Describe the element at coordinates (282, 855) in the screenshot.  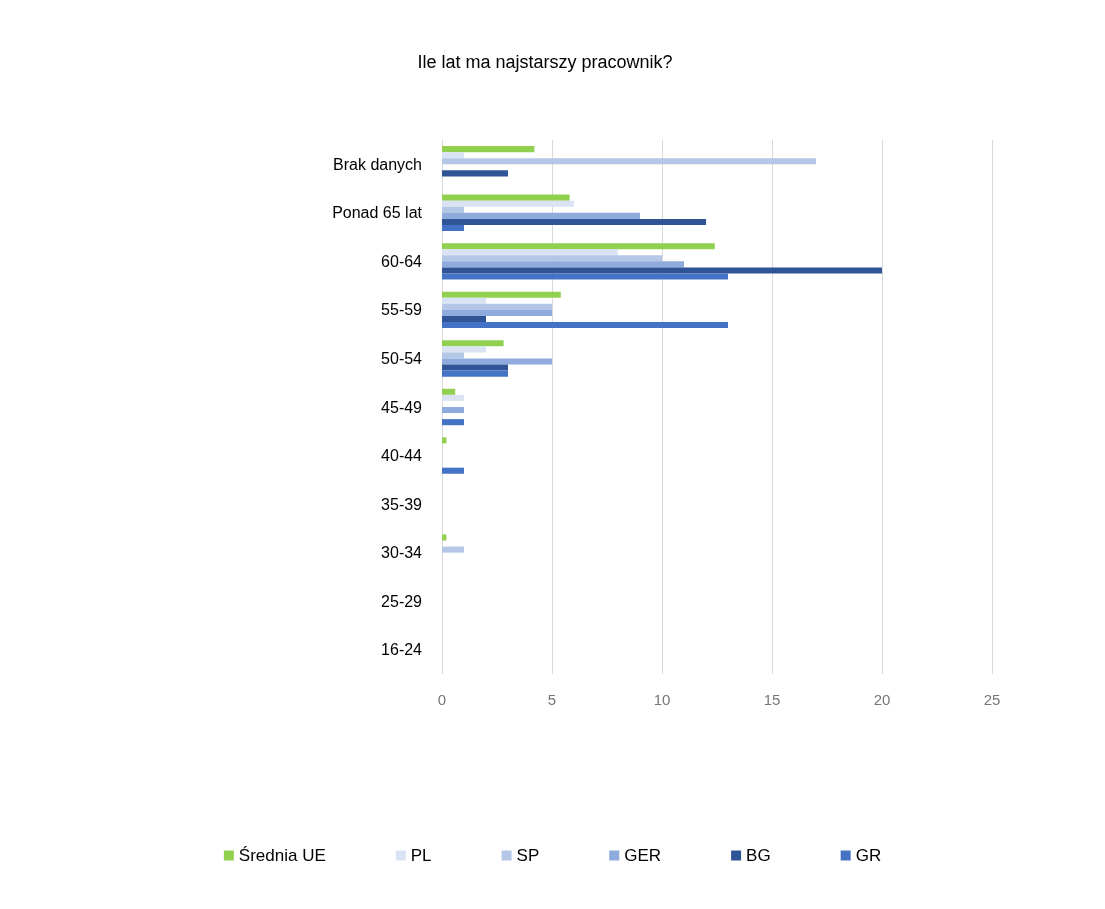
I see `legend-label: Średnia UE` at that location.